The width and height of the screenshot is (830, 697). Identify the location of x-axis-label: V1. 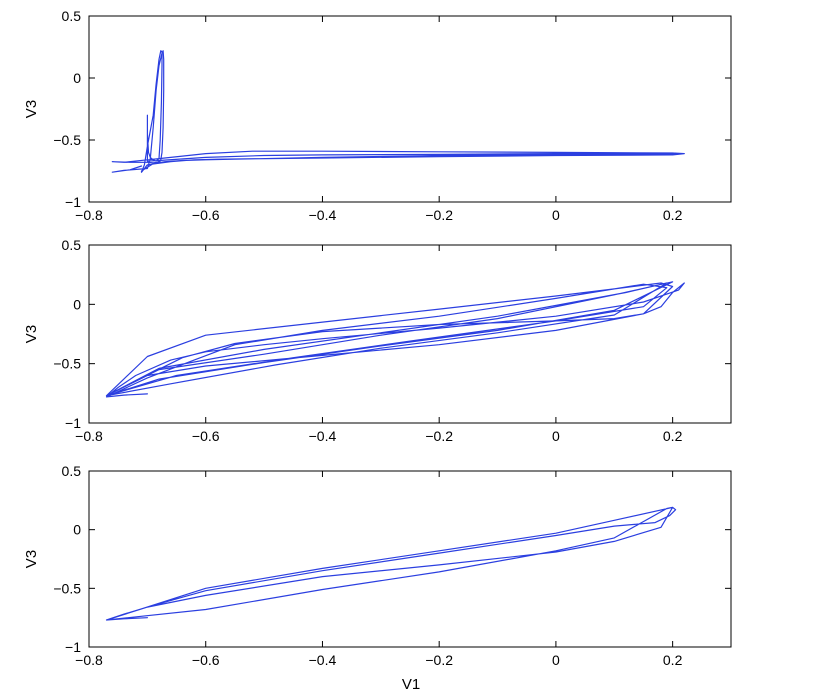
(411, 684).